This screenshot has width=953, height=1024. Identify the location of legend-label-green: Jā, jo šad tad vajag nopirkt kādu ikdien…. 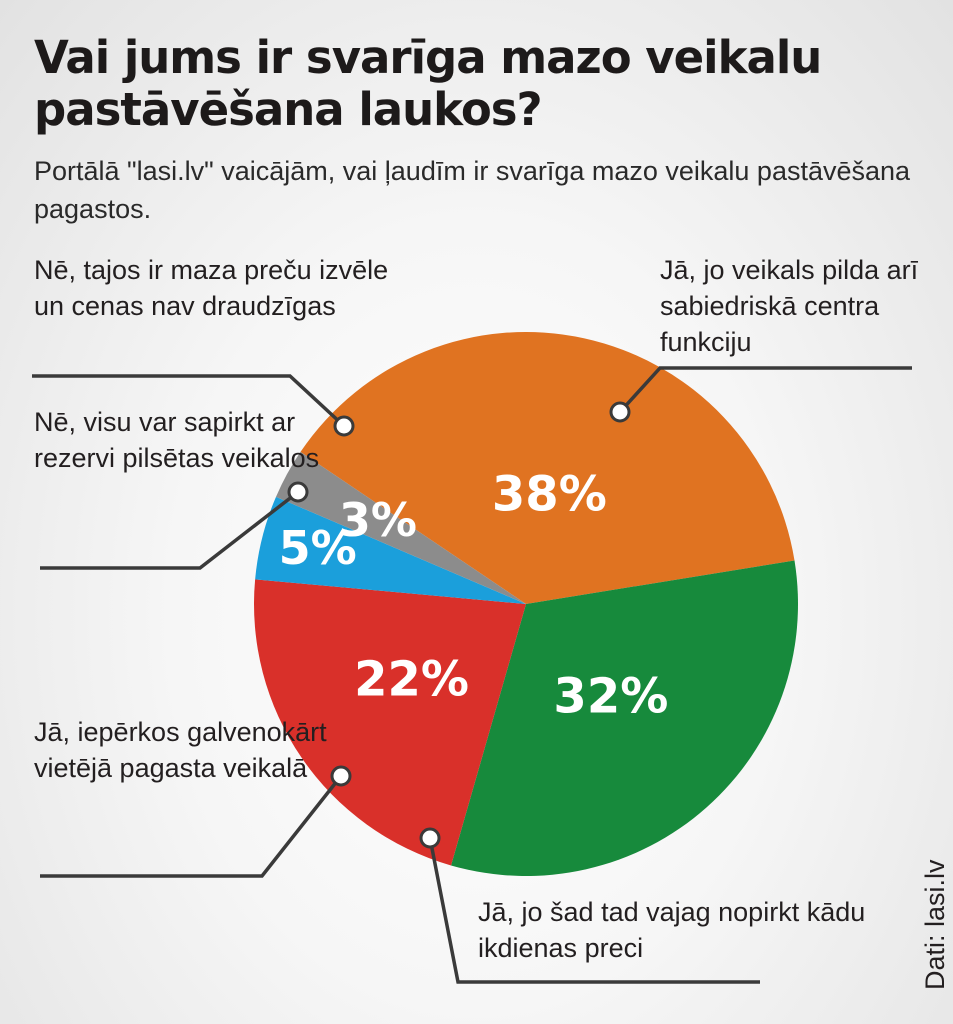
(672, 930).